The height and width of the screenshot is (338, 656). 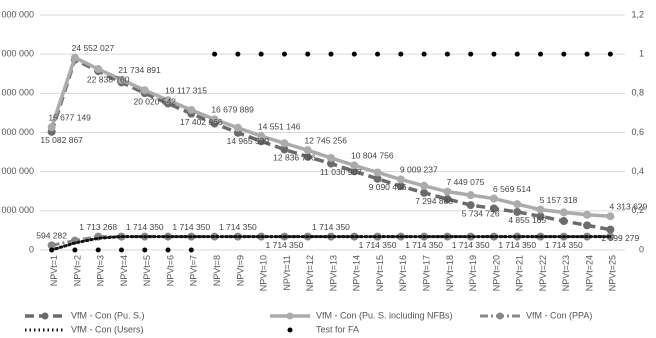 I want to click on y2-tick-label: 0, so click(x=641, y=249).